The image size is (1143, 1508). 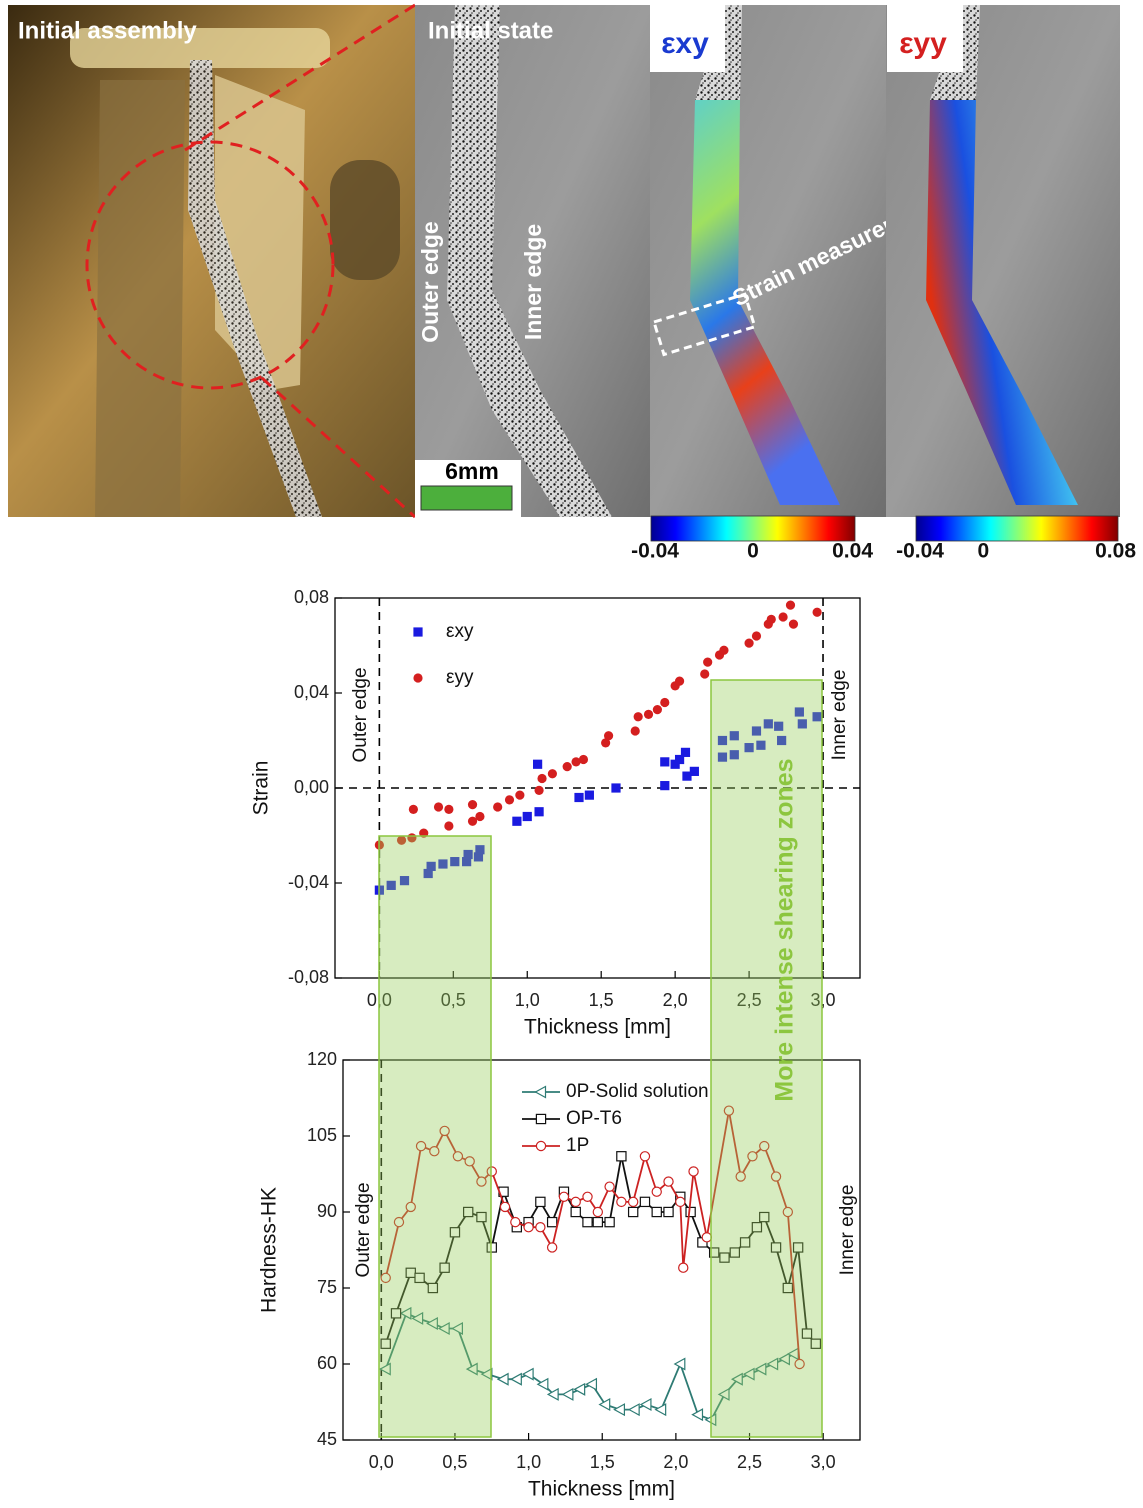 I want to click on colorbar-tick-label: 0.04, so click(x=852, y=551).